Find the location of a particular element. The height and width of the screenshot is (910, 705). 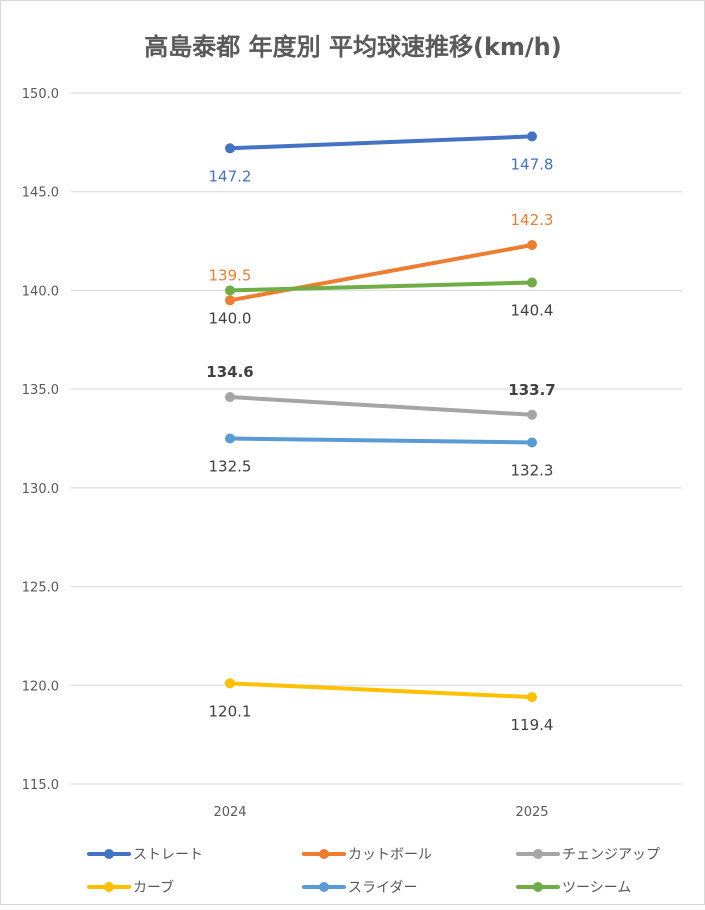

data-label: 147.8 is located at coordinates (532, 164).